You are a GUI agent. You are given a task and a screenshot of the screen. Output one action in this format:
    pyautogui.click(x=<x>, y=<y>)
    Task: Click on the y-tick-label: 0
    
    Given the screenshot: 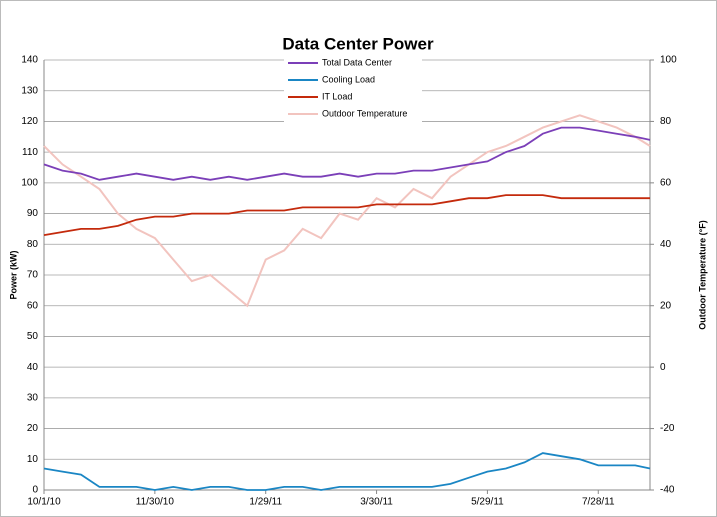 What is the action you would take?
    pyautogui.click(x=35, y=490)
    